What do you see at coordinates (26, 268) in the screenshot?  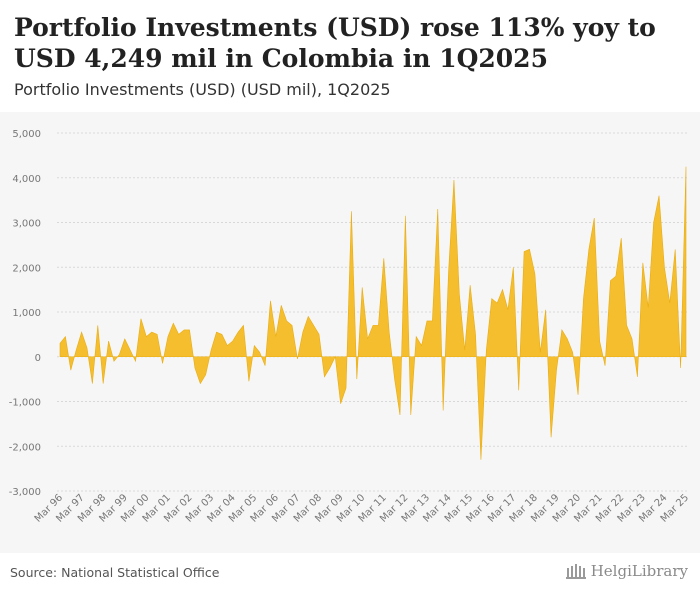 I see `y-tick-label: 2,000` at bounding box center [26, 268].